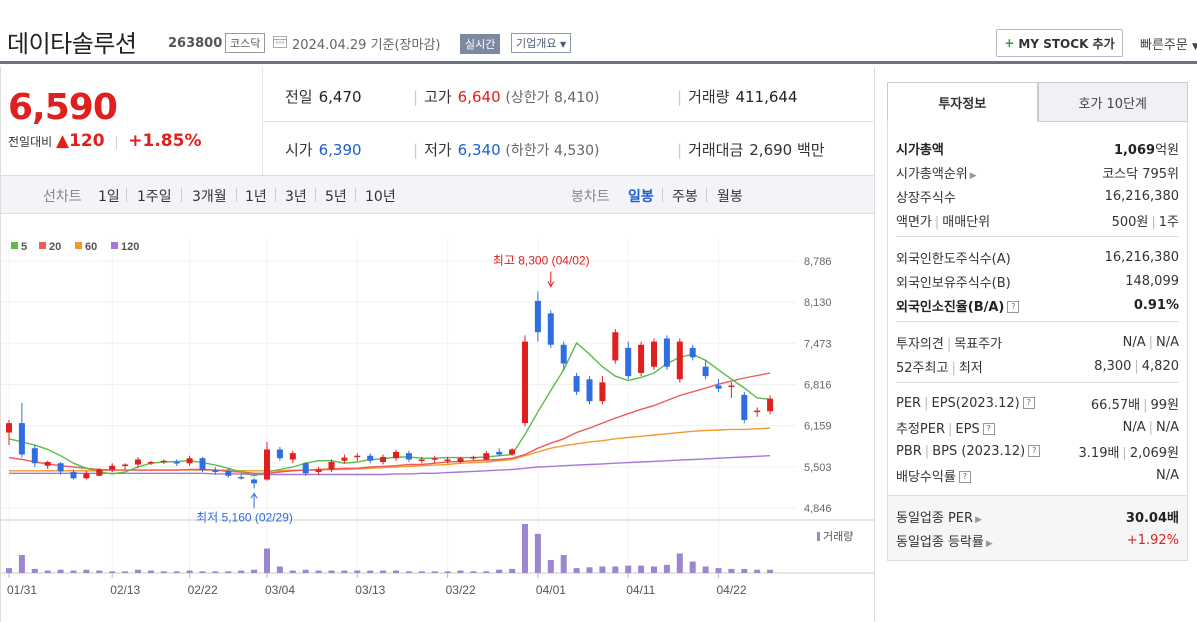 The image size is (1197, 622). What do you see at coordinates (1113, 366) in the screenshot?
I see `week52-high-value: 8,300` at bounding box center [1113, 366].